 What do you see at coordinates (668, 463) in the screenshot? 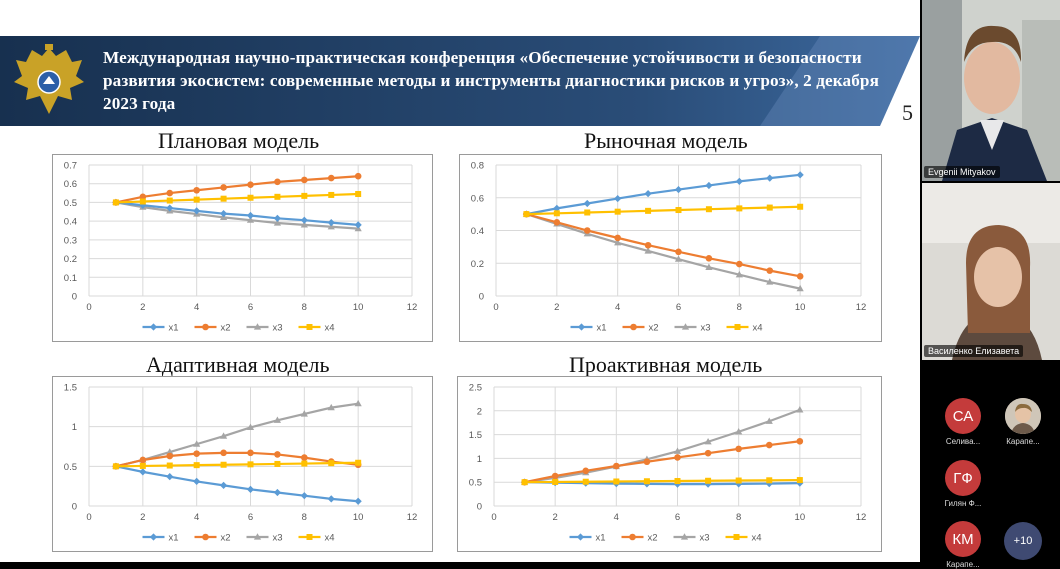
I see `line-chart-svg: 0 2 4 6 8 10 12 0 0.5 1 1.5 2 2.5 x1 x2 x3 x4` at bounding box center [668, 463].